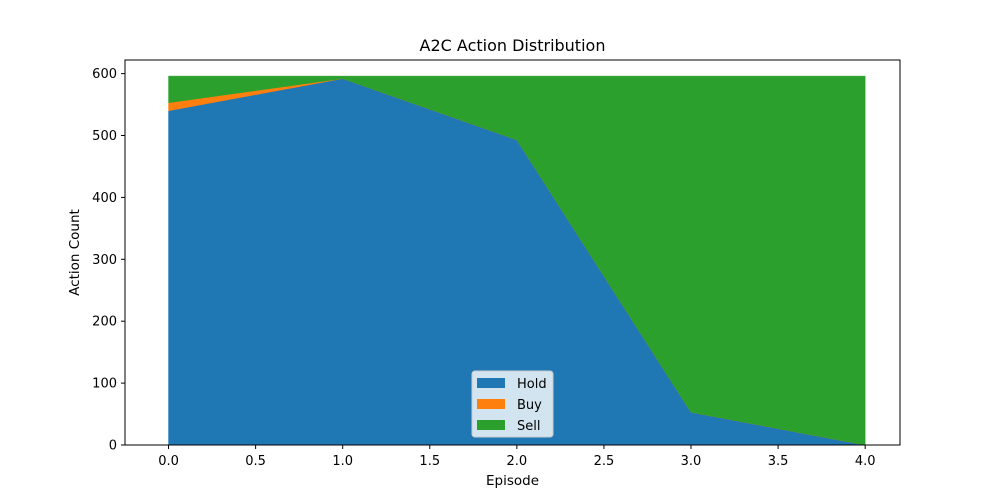 The width and height of the screenshot is (1000, 500). Describe the element at coordinates (491, 383) in the screenshot. I see `legend-swatch-hold` at that location.